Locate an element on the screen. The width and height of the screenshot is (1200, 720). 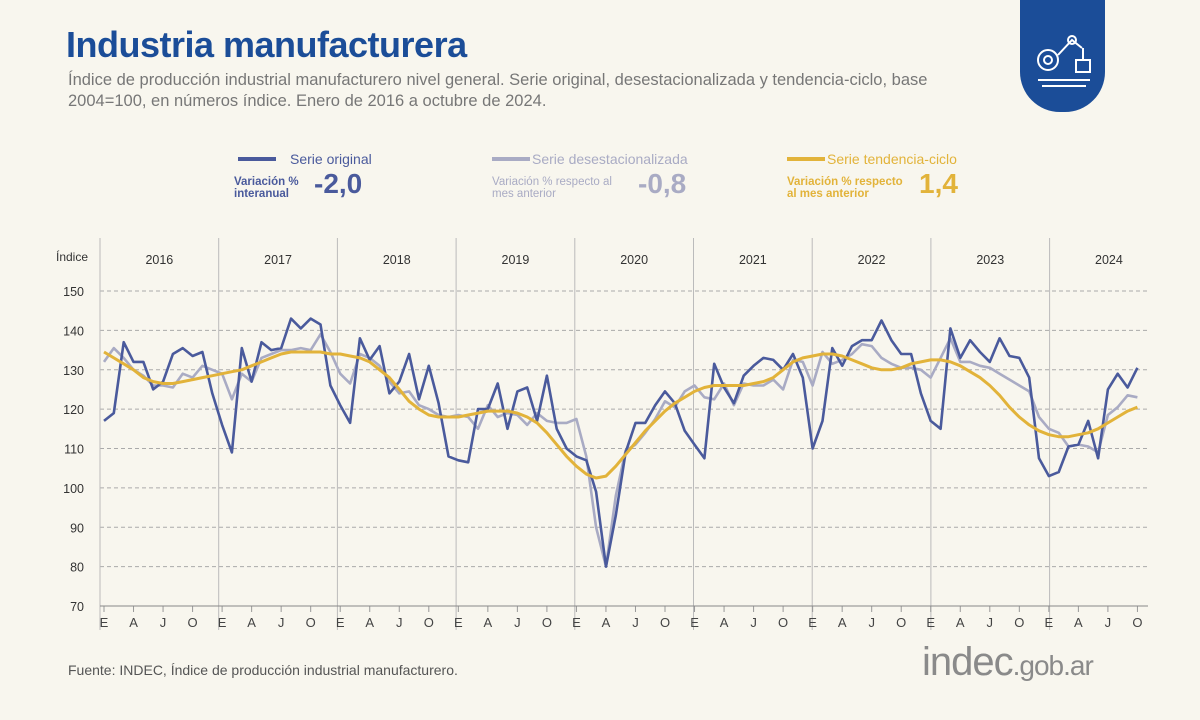
y-tick-label: 140 is located at coordinates (73, 331).